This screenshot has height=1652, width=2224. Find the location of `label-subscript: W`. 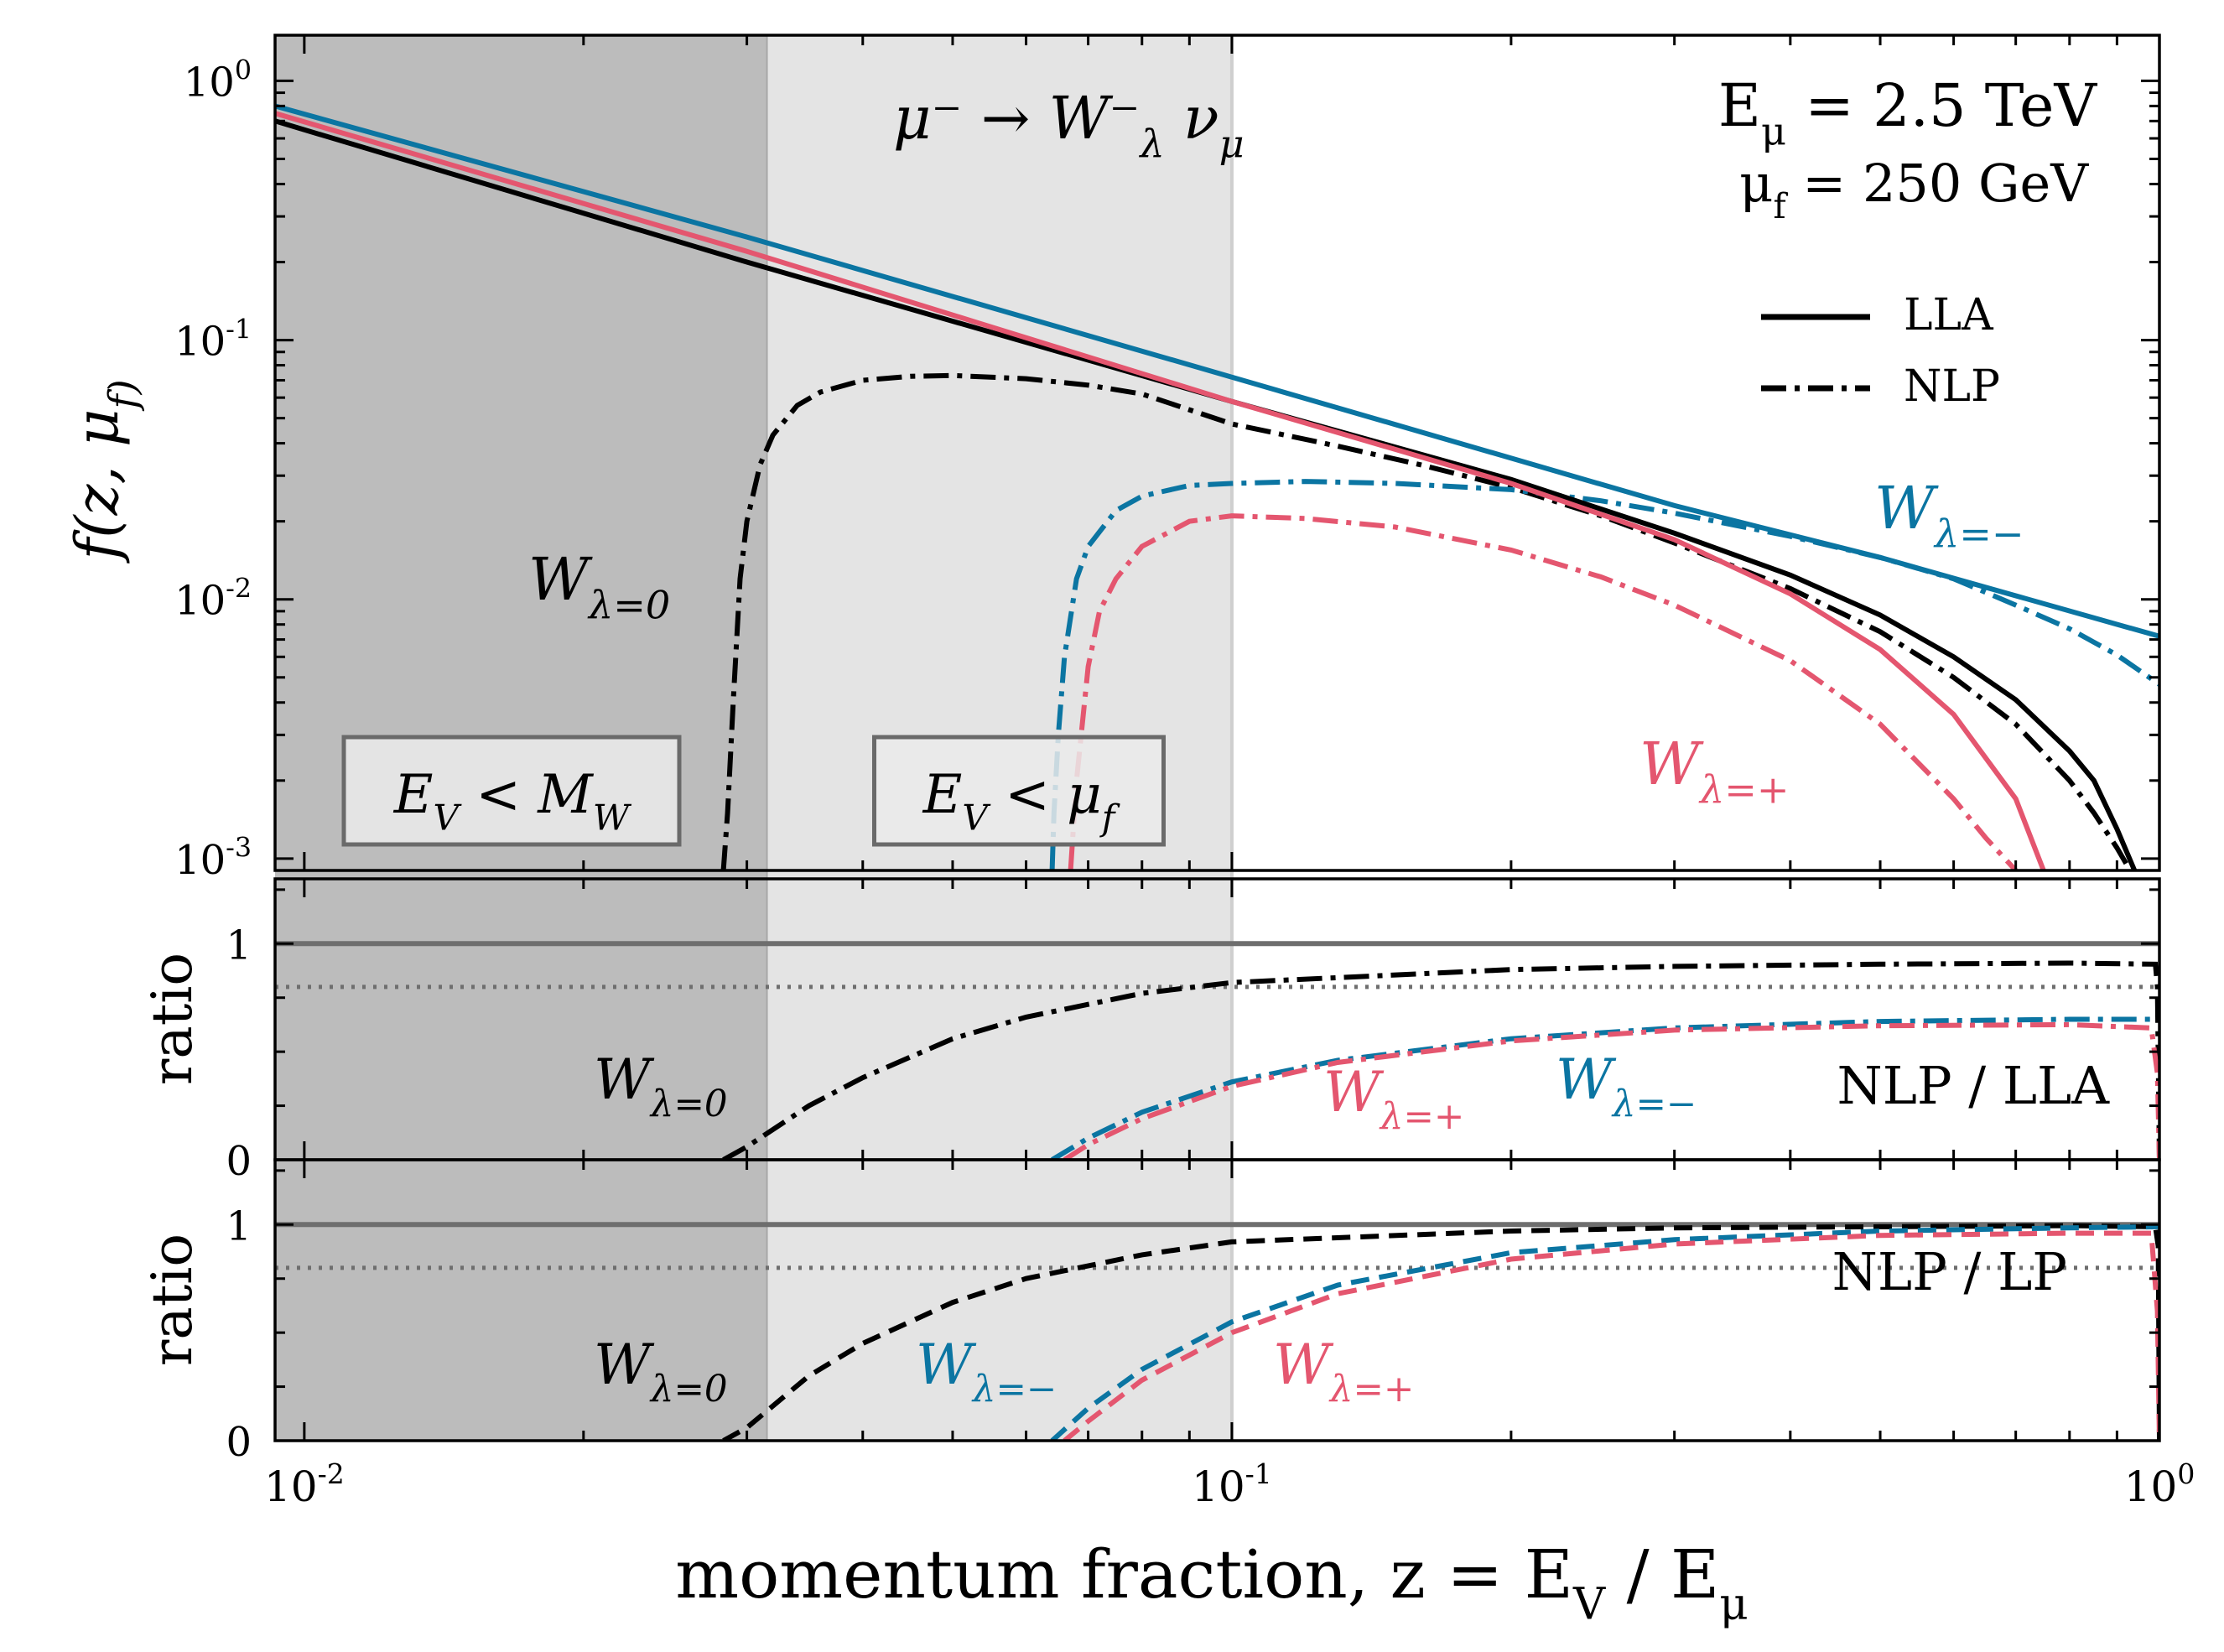

label-subscript: W is located at coordinates (612, 817).